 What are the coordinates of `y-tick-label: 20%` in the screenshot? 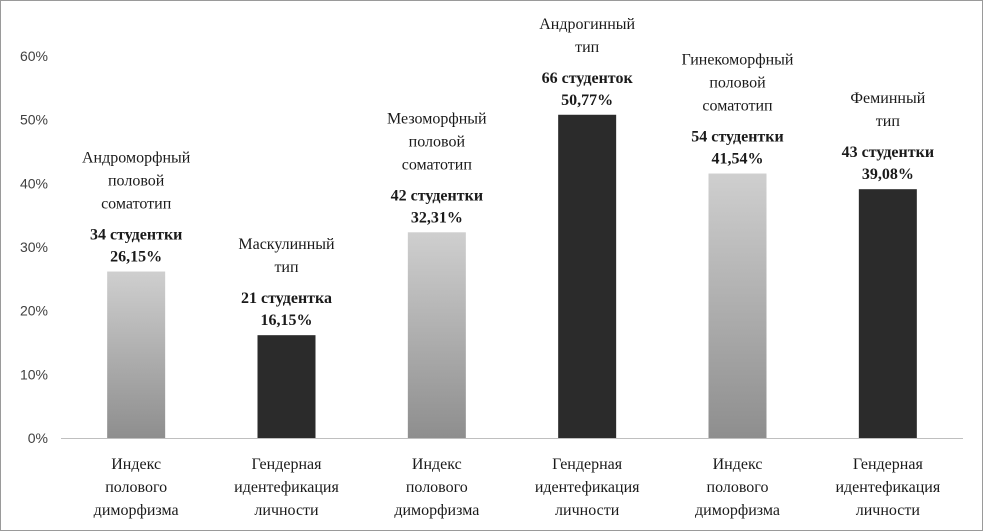 It's located at (34, 311).